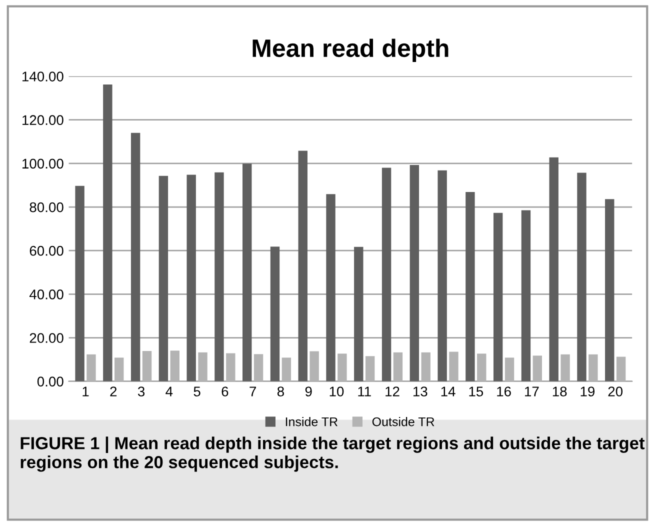  What do you see at coordinates (47, 251) in the screenshot?
I see `y-tick-label: 60.00` at bounding box center [47, 251].